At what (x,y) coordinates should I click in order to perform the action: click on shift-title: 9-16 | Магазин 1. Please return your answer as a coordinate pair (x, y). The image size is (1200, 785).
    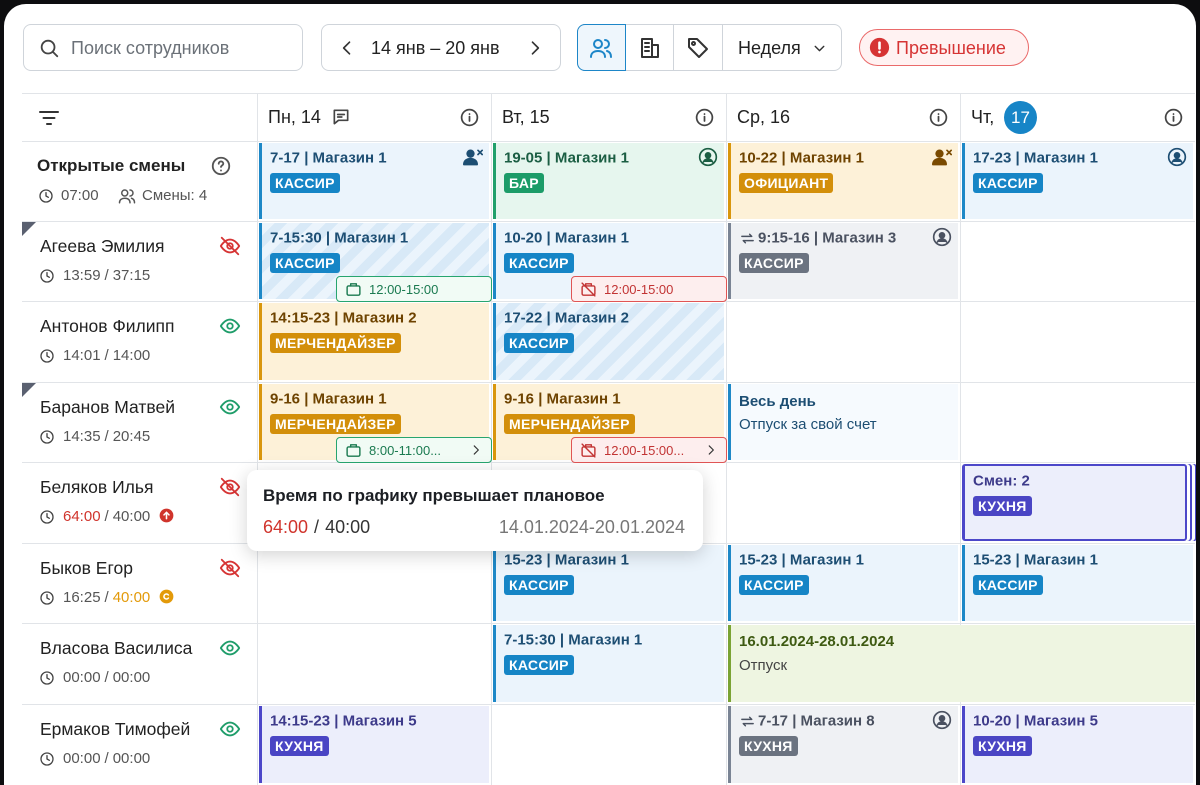
    Looking at the image, I should click on (562, 399).